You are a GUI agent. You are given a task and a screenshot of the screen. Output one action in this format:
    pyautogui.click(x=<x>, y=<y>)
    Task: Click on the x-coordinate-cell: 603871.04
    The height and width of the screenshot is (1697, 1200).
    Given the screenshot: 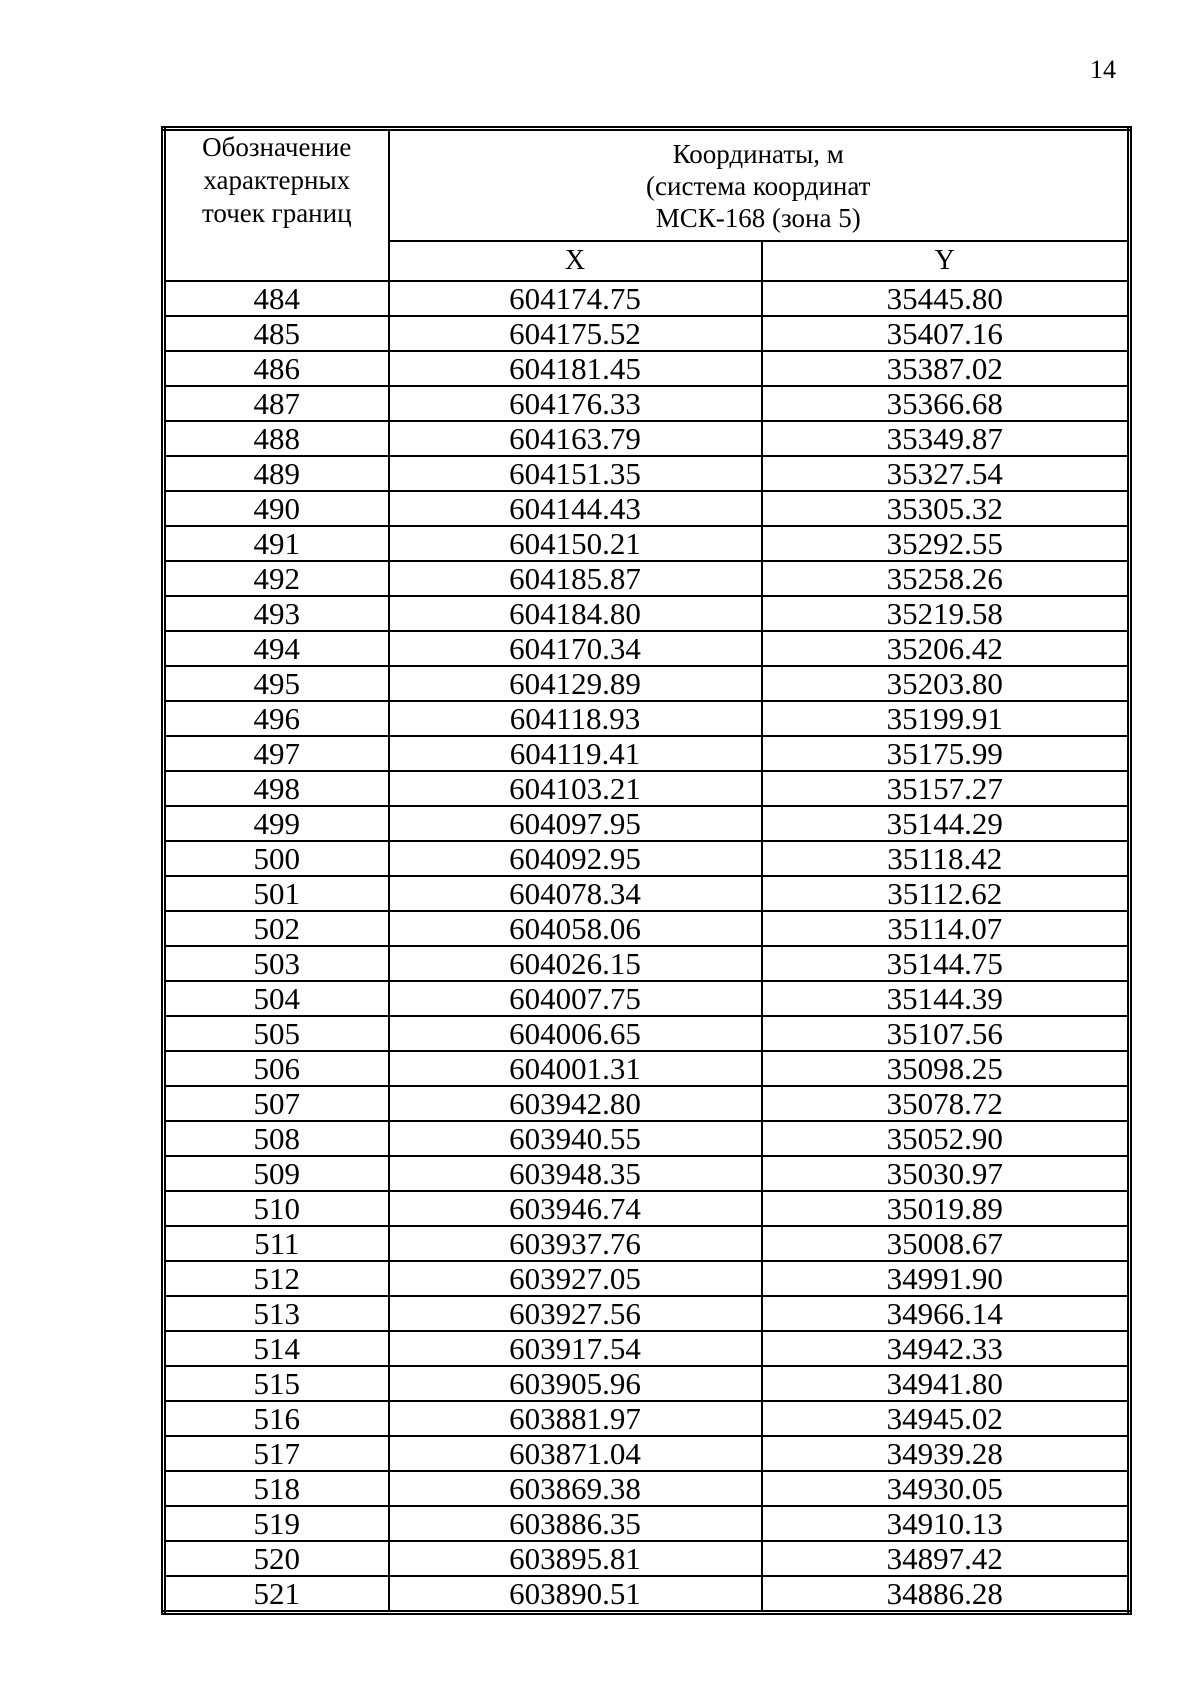 What is the action you would take?
    pyautogui.click(x=575, y=1453)
    